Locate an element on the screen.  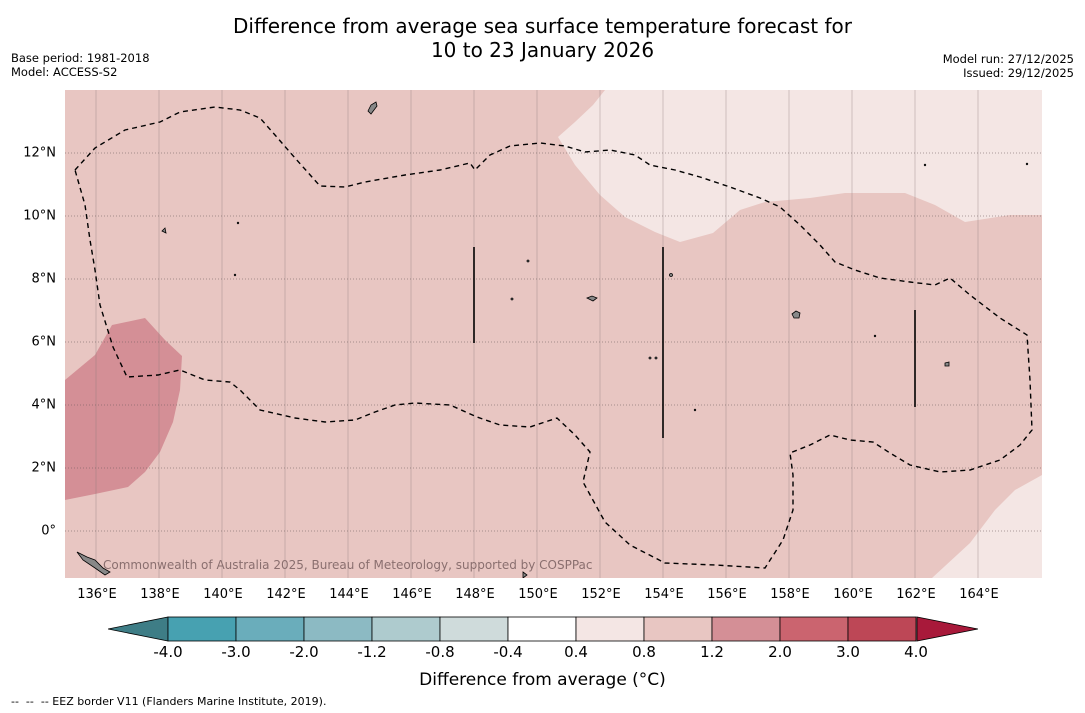
island-yap is located at coordinates (164, 230).